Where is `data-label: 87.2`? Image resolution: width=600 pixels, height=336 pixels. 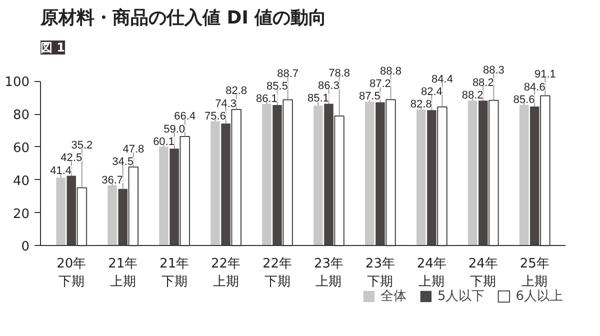 data-label: 87.2 is located at coordinates (380, 84).